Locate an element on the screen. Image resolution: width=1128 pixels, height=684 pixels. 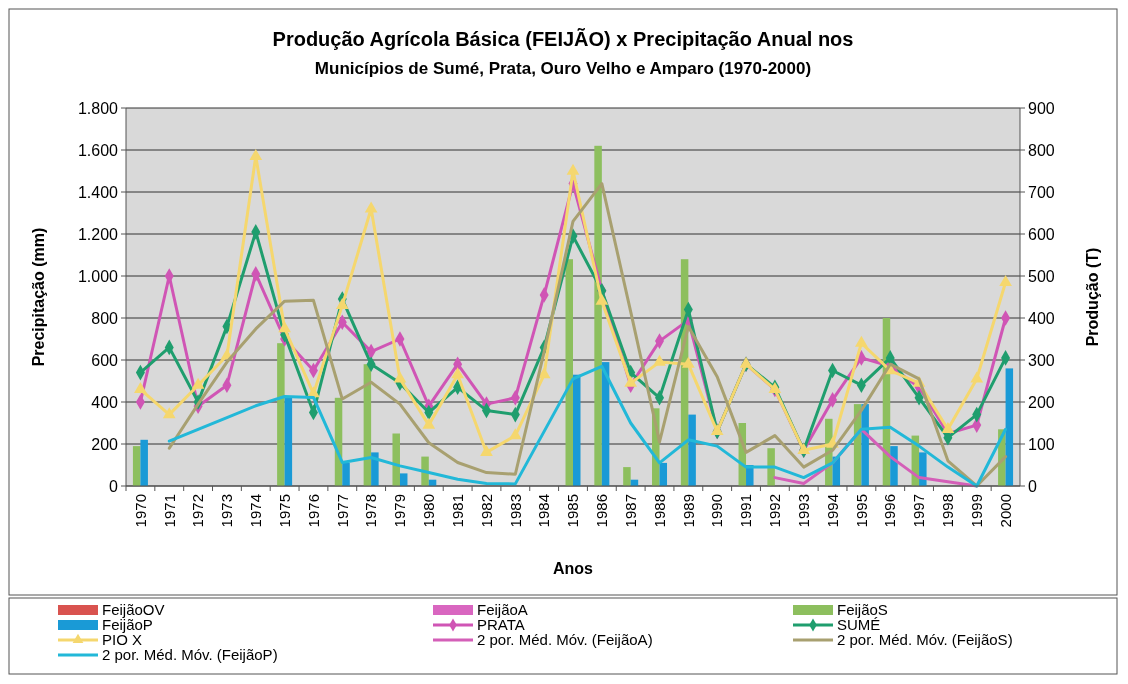
y2-tick-label: 100 is located at coordinates (1041, 444).